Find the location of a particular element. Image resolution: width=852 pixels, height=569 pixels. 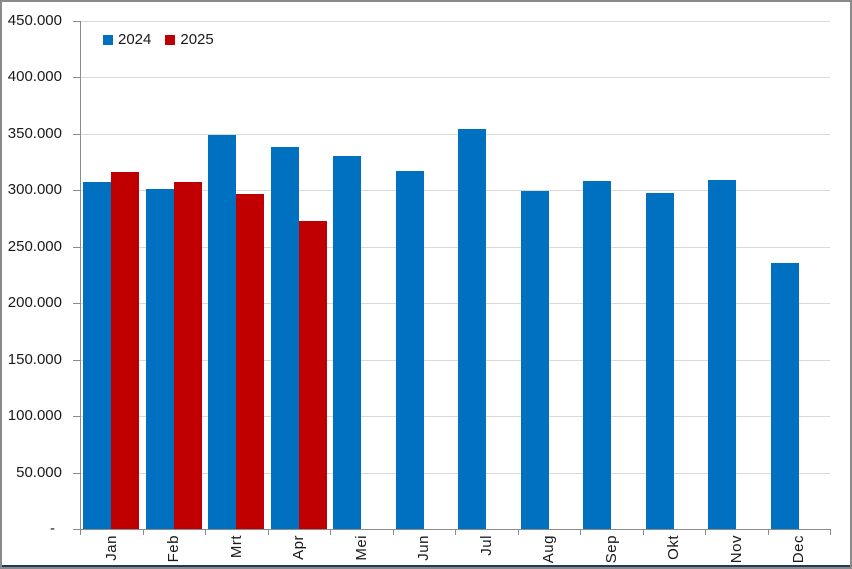

x-axis-label-jan: Jan is located at coordinates (111, 551).